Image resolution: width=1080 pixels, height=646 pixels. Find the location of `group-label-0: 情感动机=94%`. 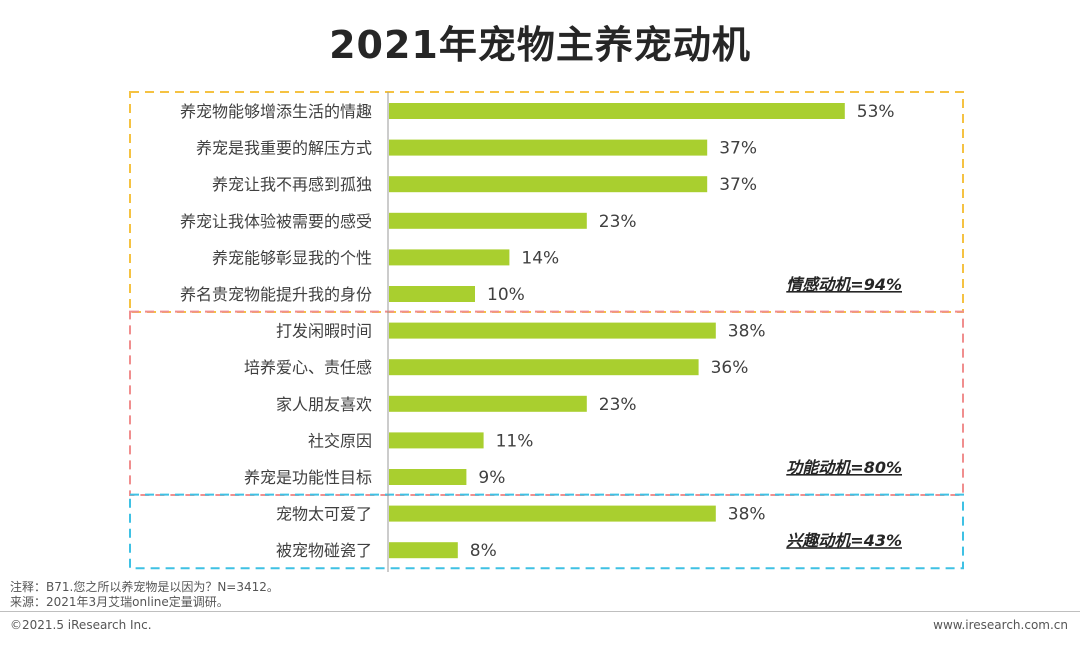

group-label-0: 情感动机=94% is located at coordinates (844, 284).